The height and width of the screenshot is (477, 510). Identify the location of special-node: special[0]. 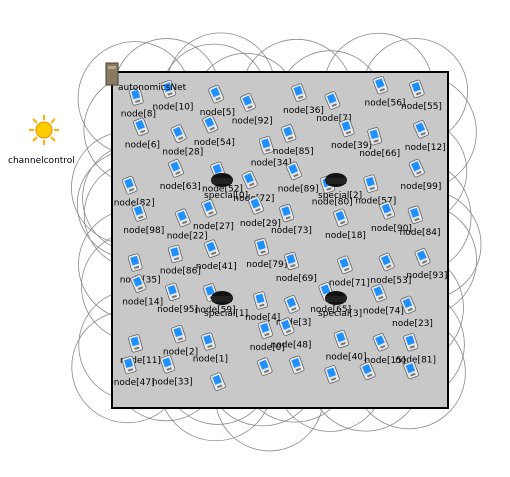
(226, 187).